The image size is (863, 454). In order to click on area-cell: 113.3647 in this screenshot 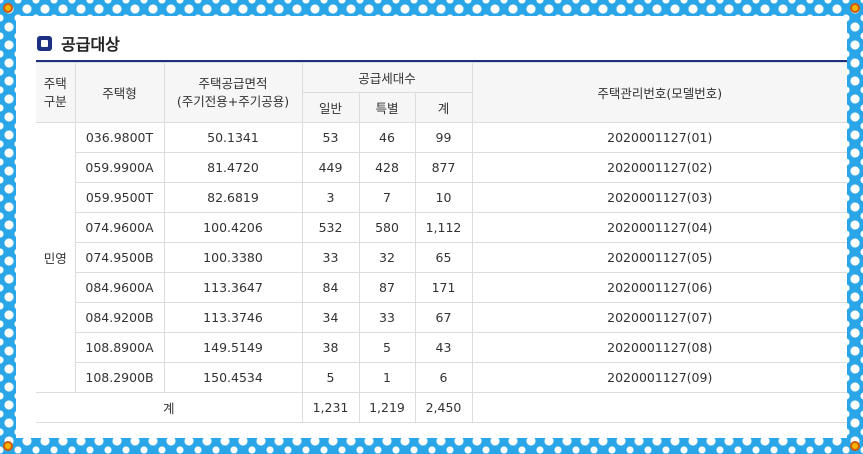, I will do `click(233, 287)`.